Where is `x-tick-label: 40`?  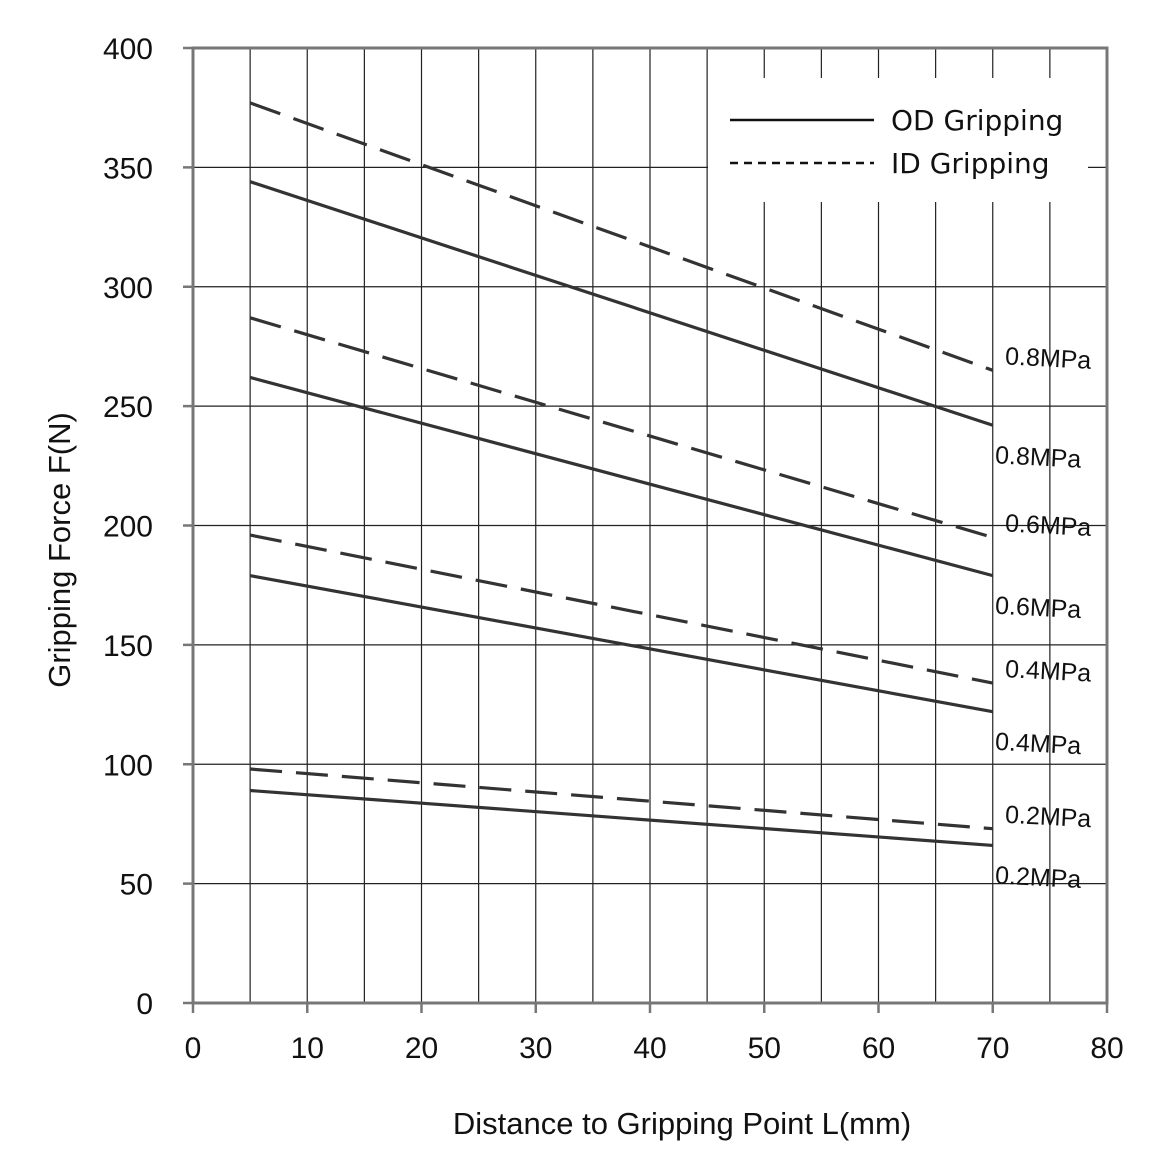
x-tick-label: 40 is located at coordinates (649, 1048).